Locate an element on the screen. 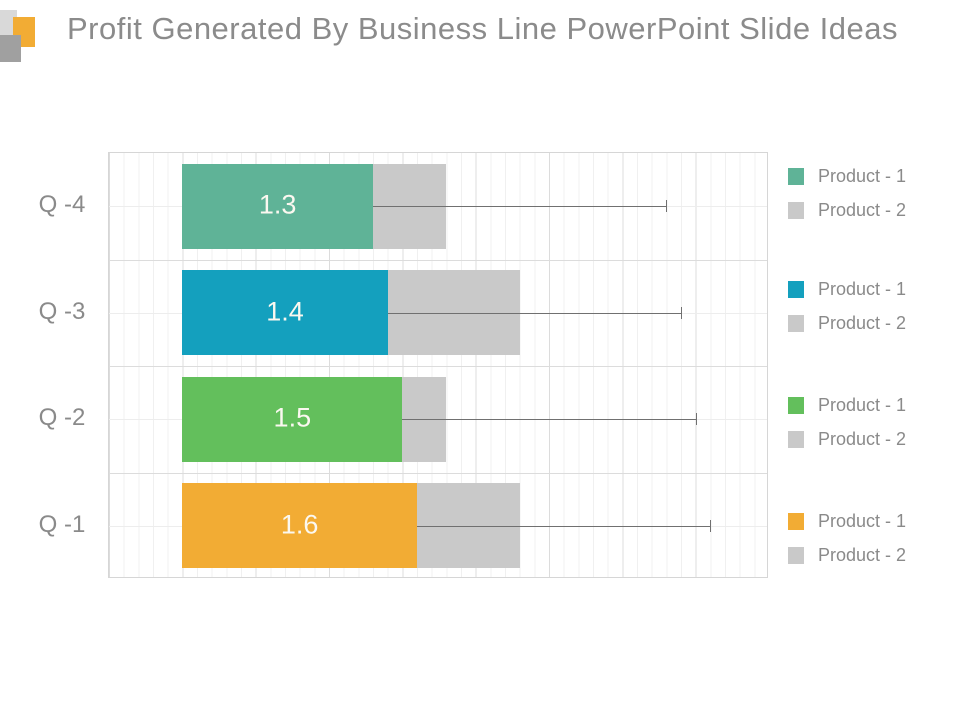  category-label: Q -4 is located at coordinates (62, 205).